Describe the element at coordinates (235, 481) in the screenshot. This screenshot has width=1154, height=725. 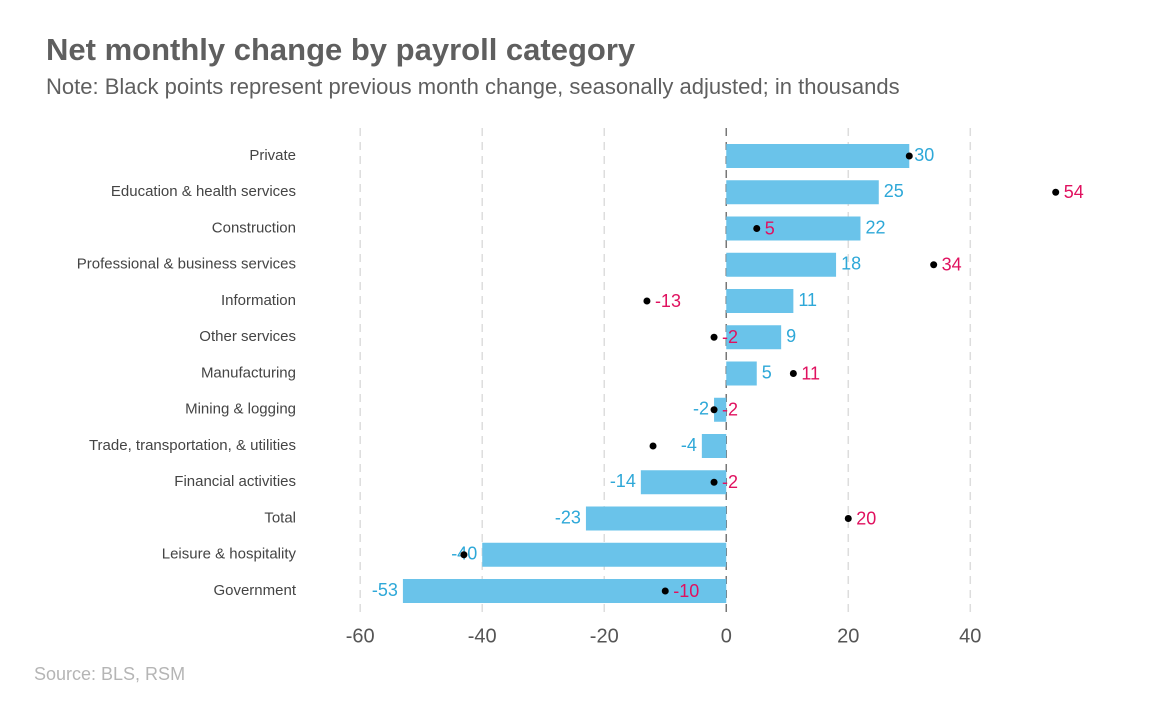
I see `y-tick-label: Financial activities` at that location.